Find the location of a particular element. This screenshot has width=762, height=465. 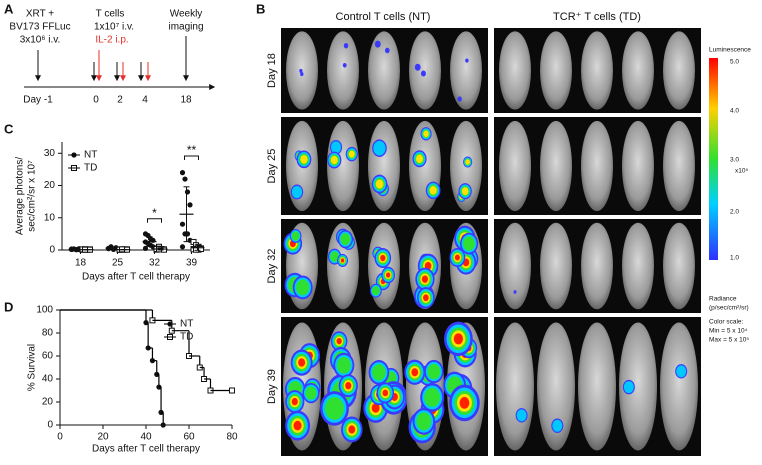

row-label: Day 18 is located at coordinates (272, 70).